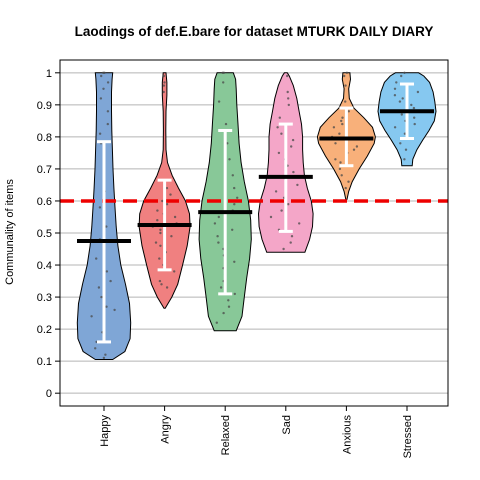 Image resolution: width=480 pixels, height=480 pixels. Describe the element at coordinates (44, 138) in the screenshot. I see `y-tick-label: 0.8` at that location.